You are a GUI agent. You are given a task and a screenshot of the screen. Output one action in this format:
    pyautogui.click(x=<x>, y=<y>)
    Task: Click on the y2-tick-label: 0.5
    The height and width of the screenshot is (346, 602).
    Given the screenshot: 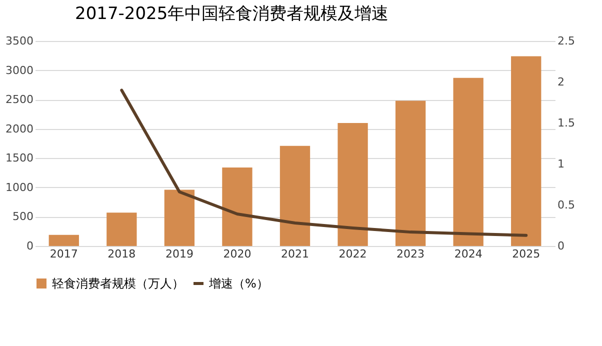 What is the action you would take?
    pyautogui.click(x=566, y=205)
    